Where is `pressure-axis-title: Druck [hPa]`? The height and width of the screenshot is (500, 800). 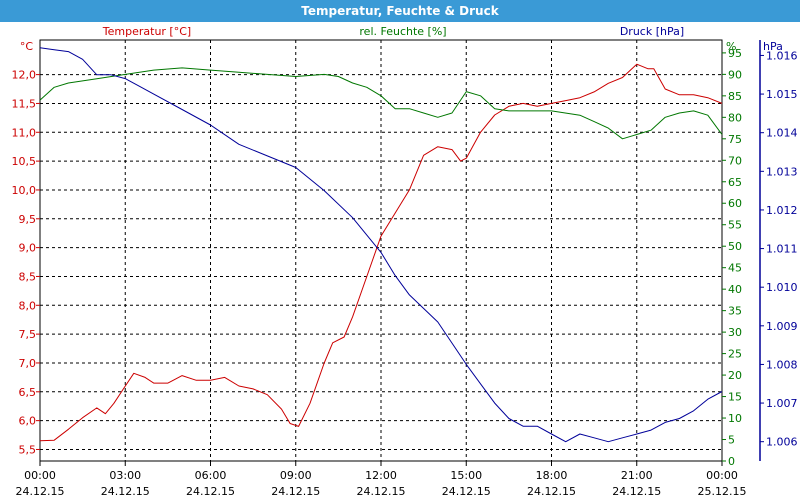
pressure-axis-title: Druck [hPa] is located at coordinates (652, 31).